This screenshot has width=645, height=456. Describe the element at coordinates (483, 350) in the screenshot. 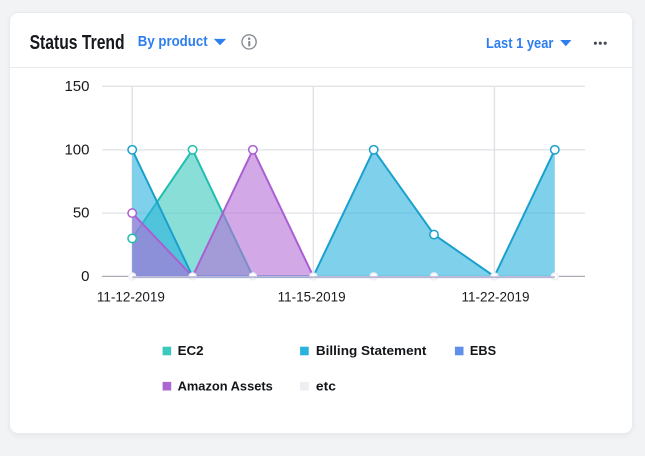

I see `svg-text: EBS` at that location.